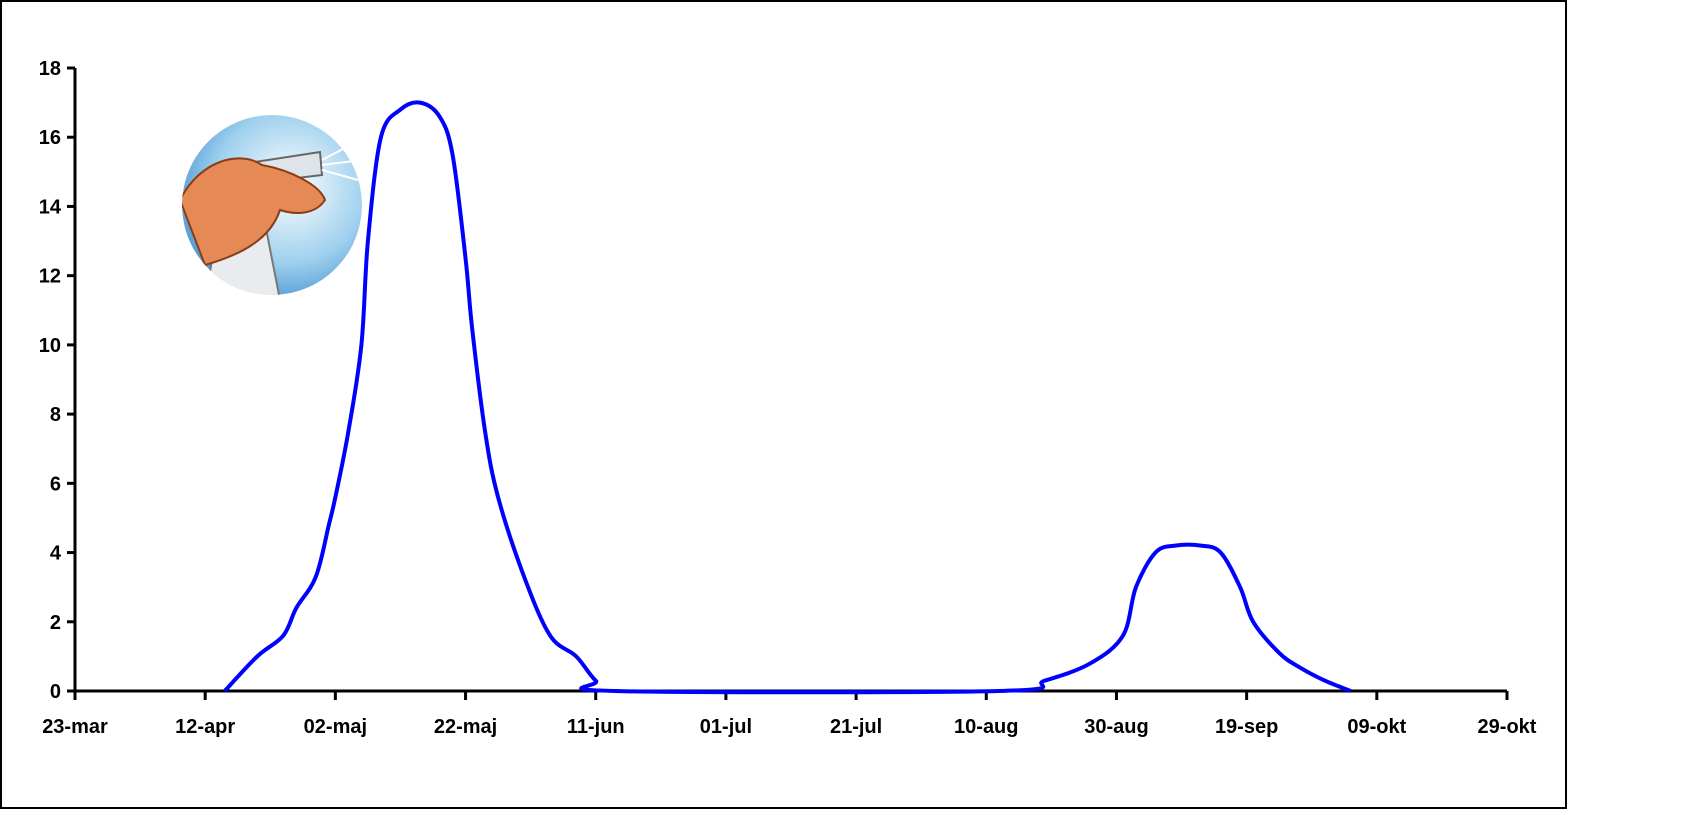 The image size is (1694, 815). What do you see at coordinates (1116, 727) in the screenshot?
I see `x-tick-label: 30-aug` at bounding box center [1116, 727].